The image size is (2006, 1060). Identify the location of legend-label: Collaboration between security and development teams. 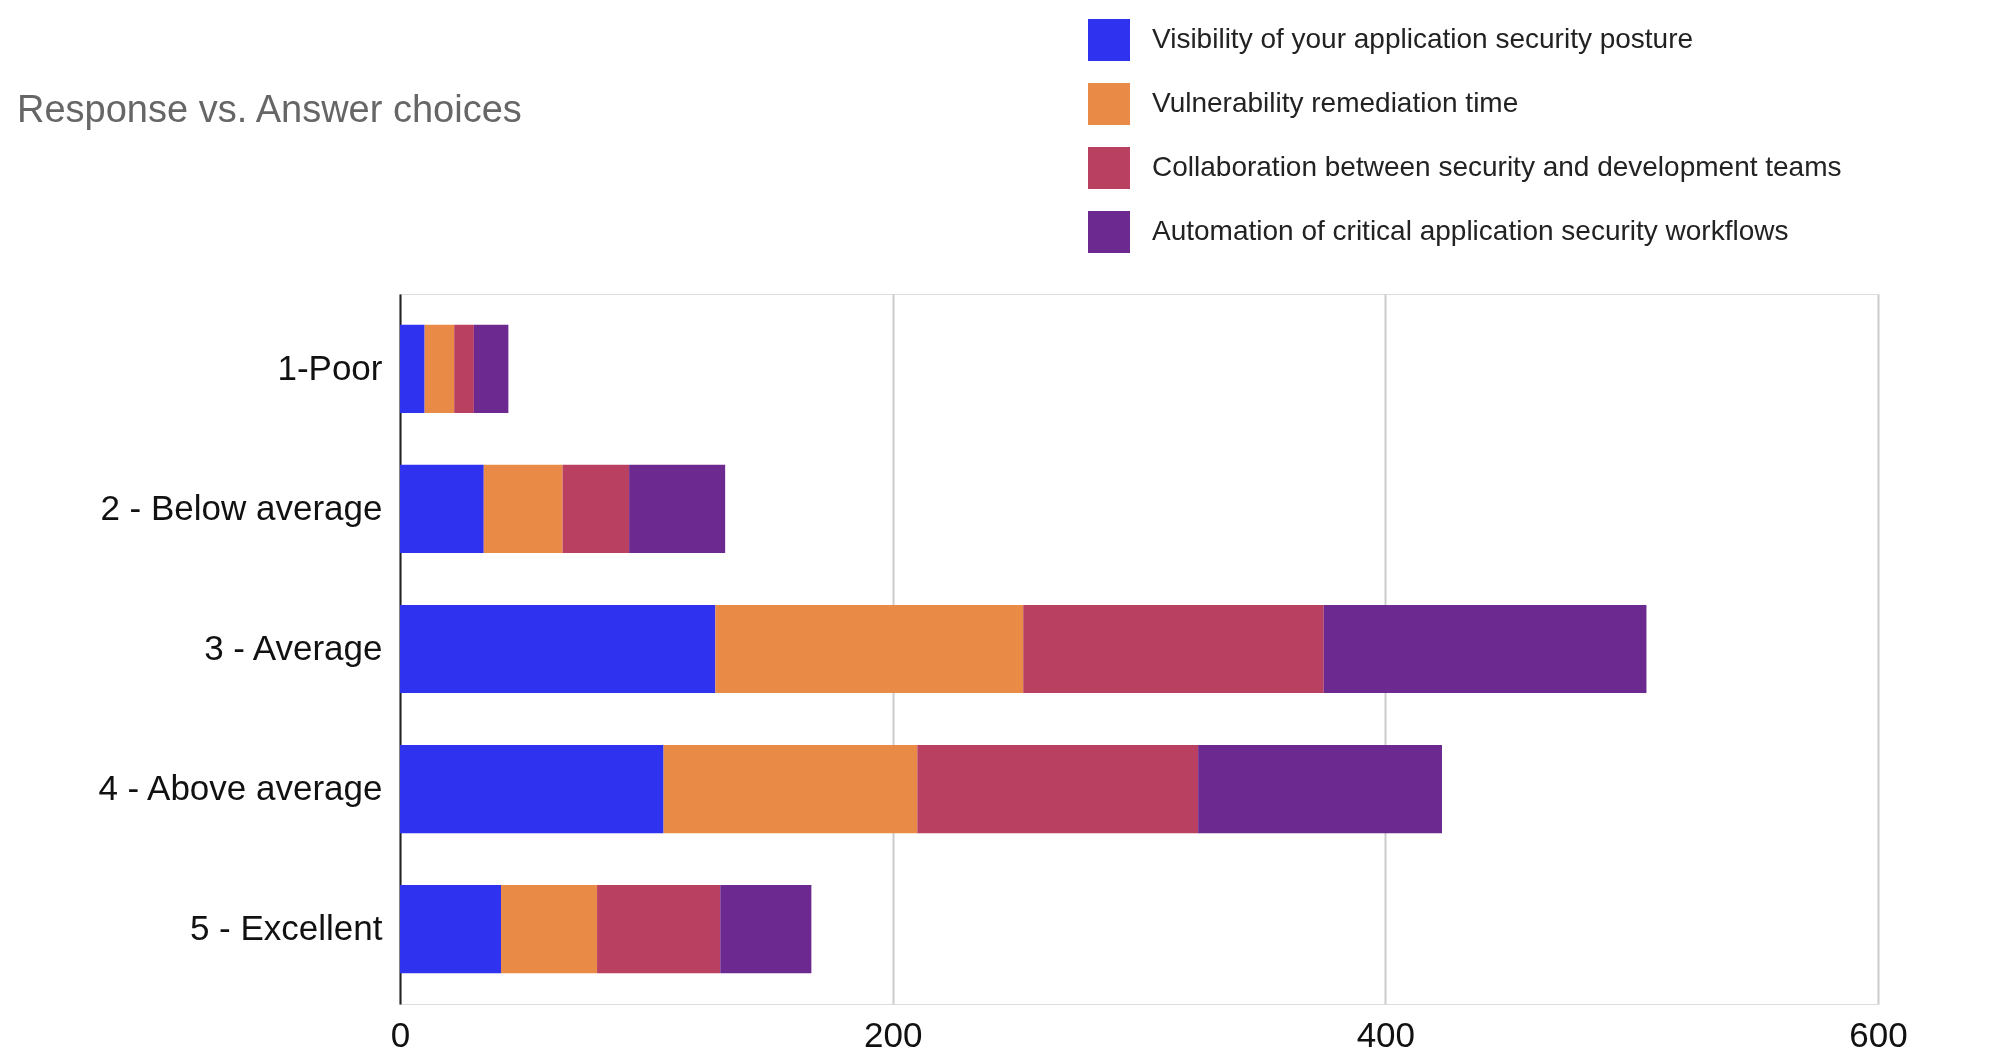
(1497, 166).